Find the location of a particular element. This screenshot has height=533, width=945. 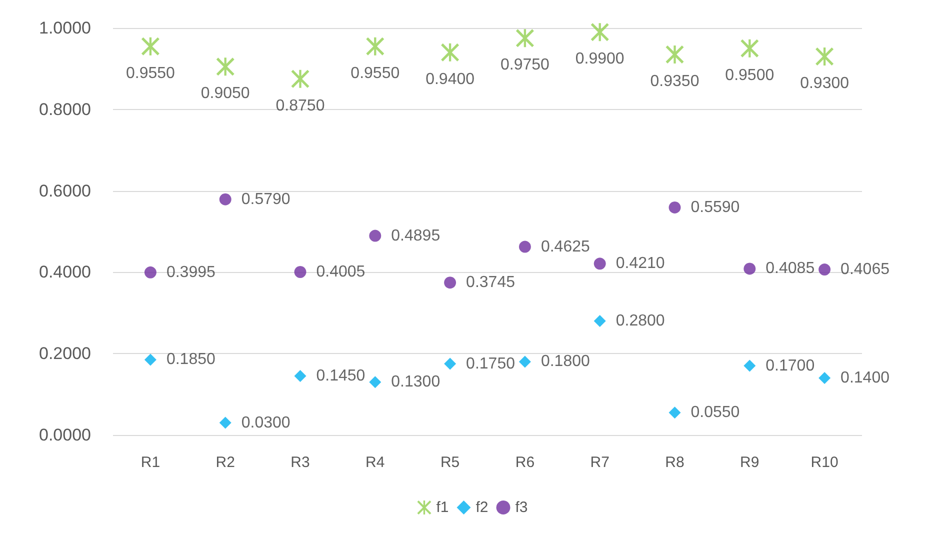

legend-label: f1 is located at coordinates (442, 507).